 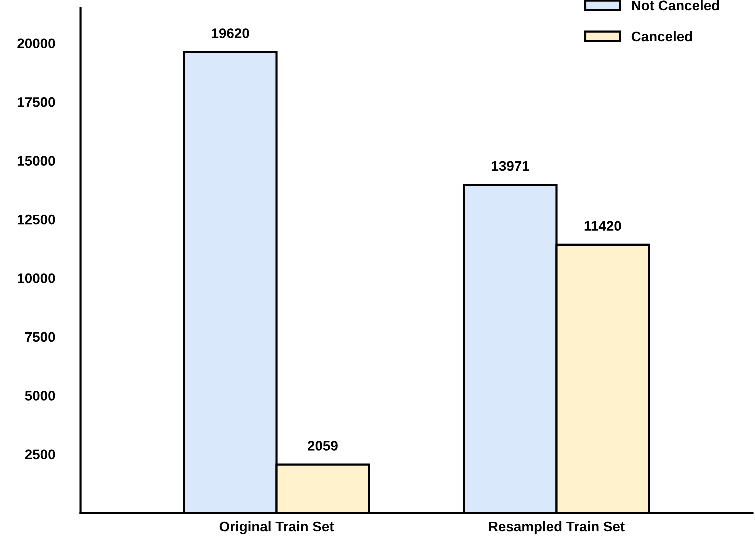 I want to click on y-tick-label: 15000, so click(x=37, y=161).